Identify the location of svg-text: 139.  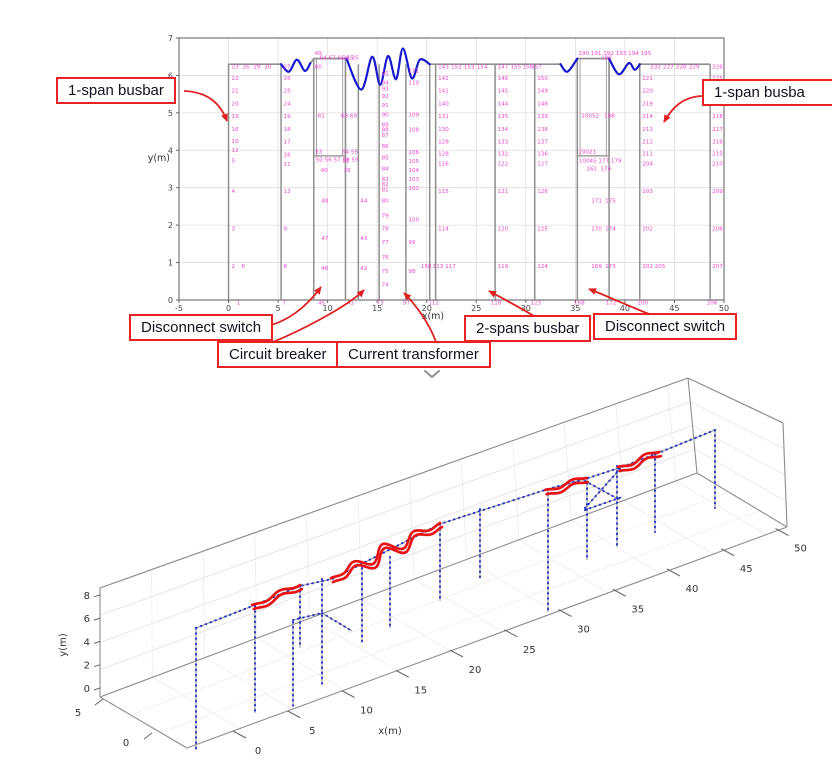
(542, 117).